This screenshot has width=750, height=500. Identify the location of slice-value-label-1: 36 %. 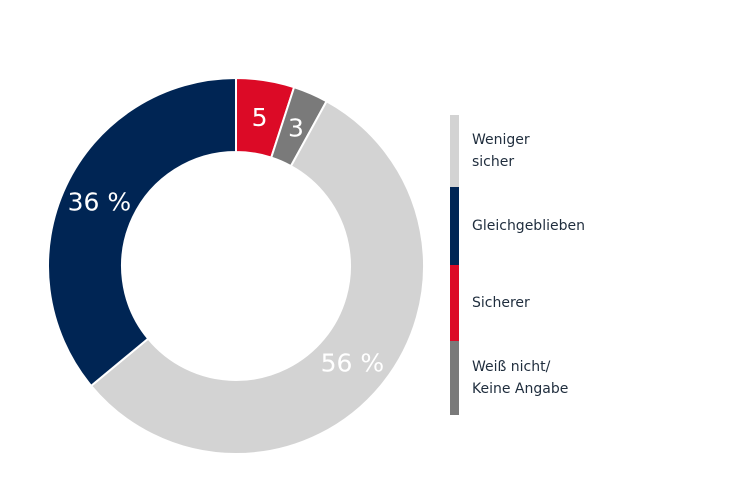
(100, 202).